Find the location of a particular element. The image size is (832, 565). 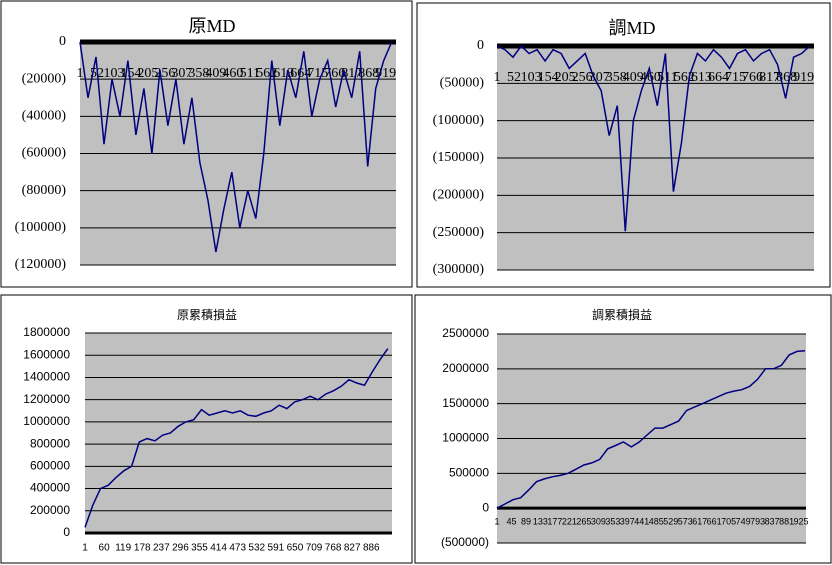

x-tick-label: 256 is located at coordinates (582, 77).